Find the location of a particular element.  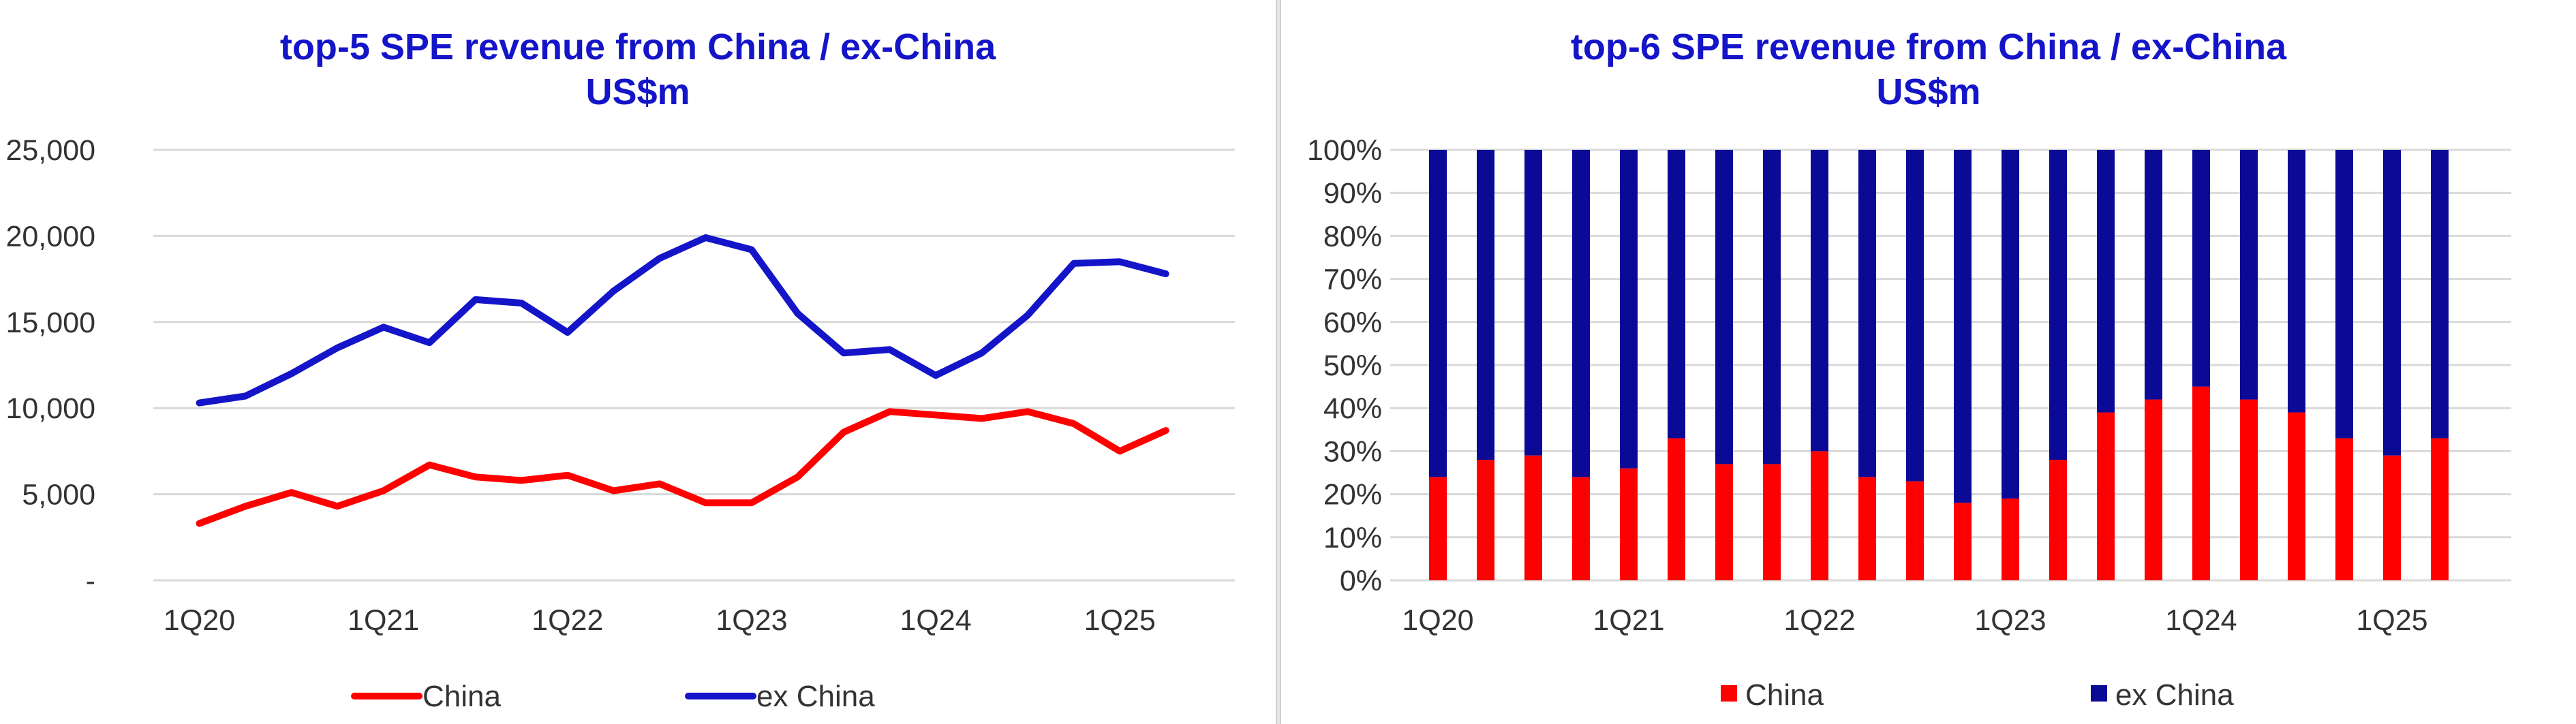

y-tick-label: 100% is located at coordinates (1344, 150).